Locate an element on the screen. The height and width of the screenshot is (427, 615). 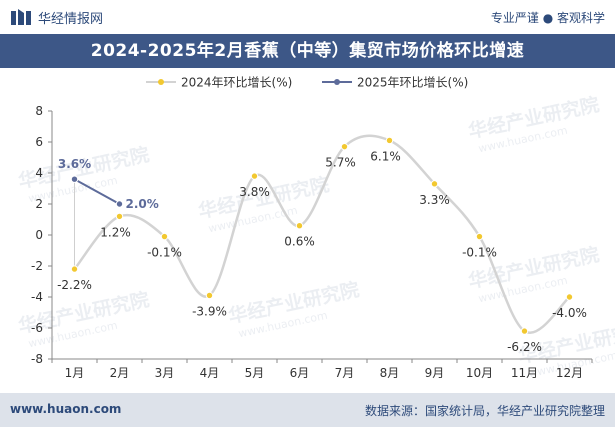
logo-text: 华经情报网 is located at coordinates (71, 19).